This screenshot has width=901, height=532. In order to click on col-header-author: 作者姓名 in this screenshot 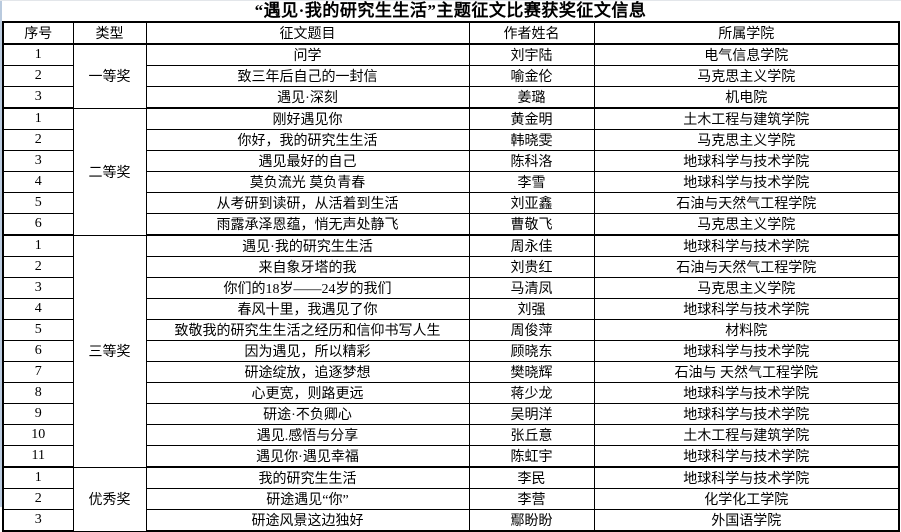, I will do `click(531, 33)`.